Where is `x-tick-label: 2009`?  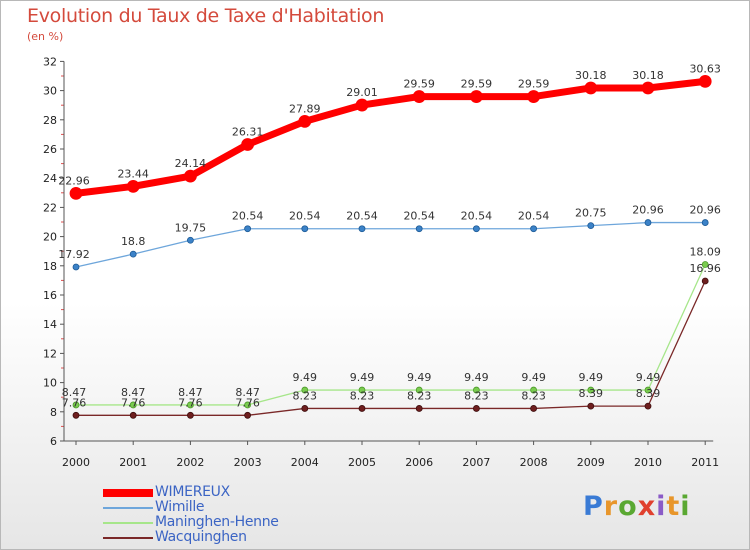
x-tick-label: 2009 is located at coordinates (591, 462).